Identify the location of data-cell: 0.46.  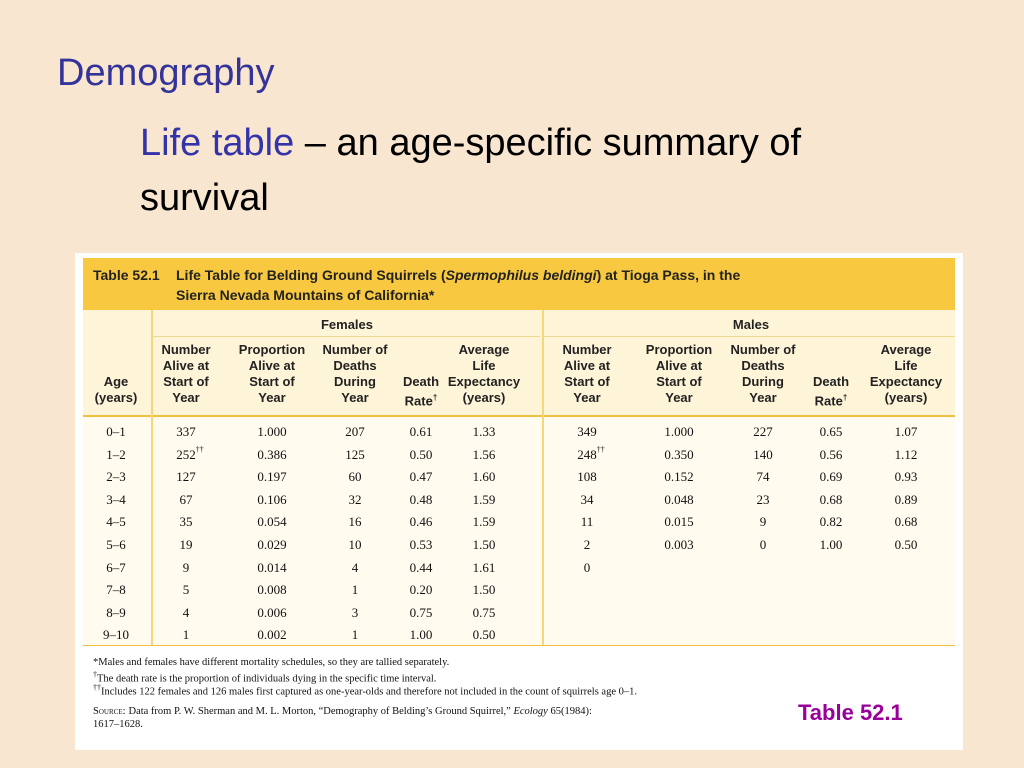
(421, 522).